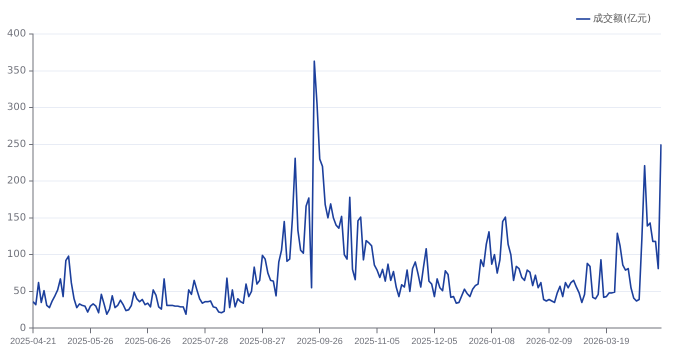  What do you see at coordinates (19, 292) in the screenshot?
I see `y-tick-label: 50` at bounding box center [19, 292].